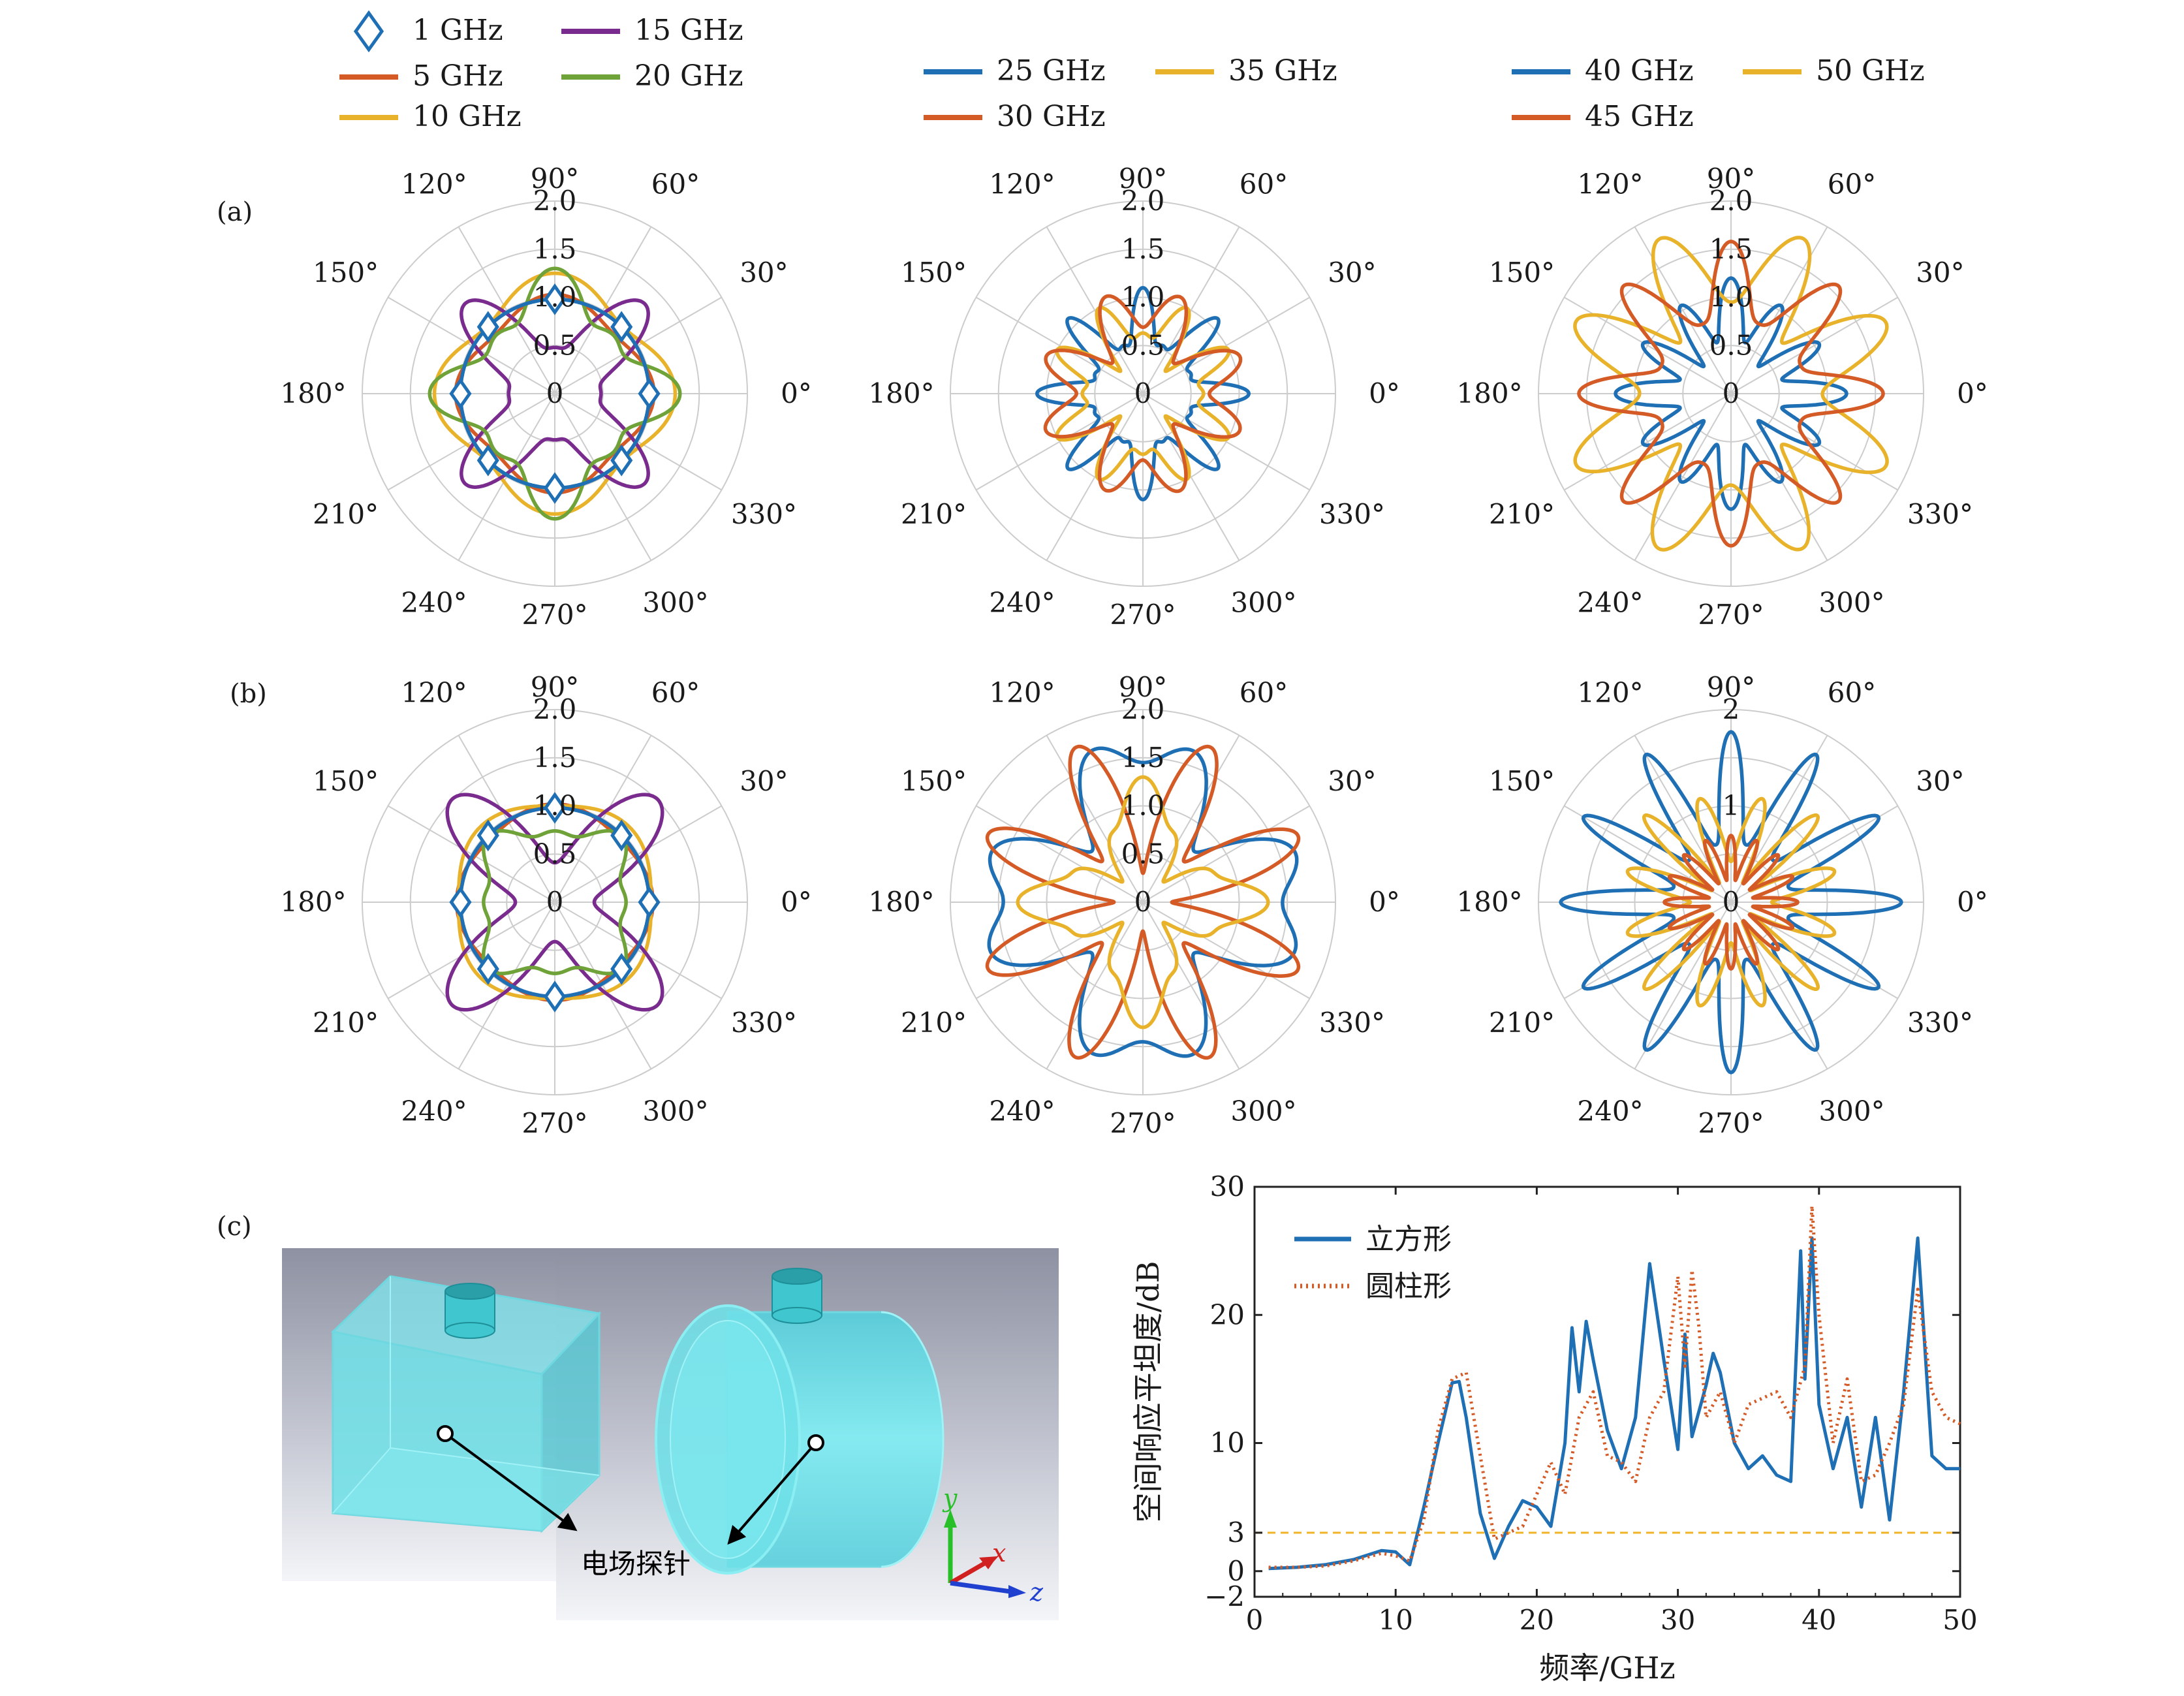 This screenshot has height=1696, width=2184. Describe the element at coordinates (1537, 1620) in the screenshot. I see `x-tick-label: 20` at that location.